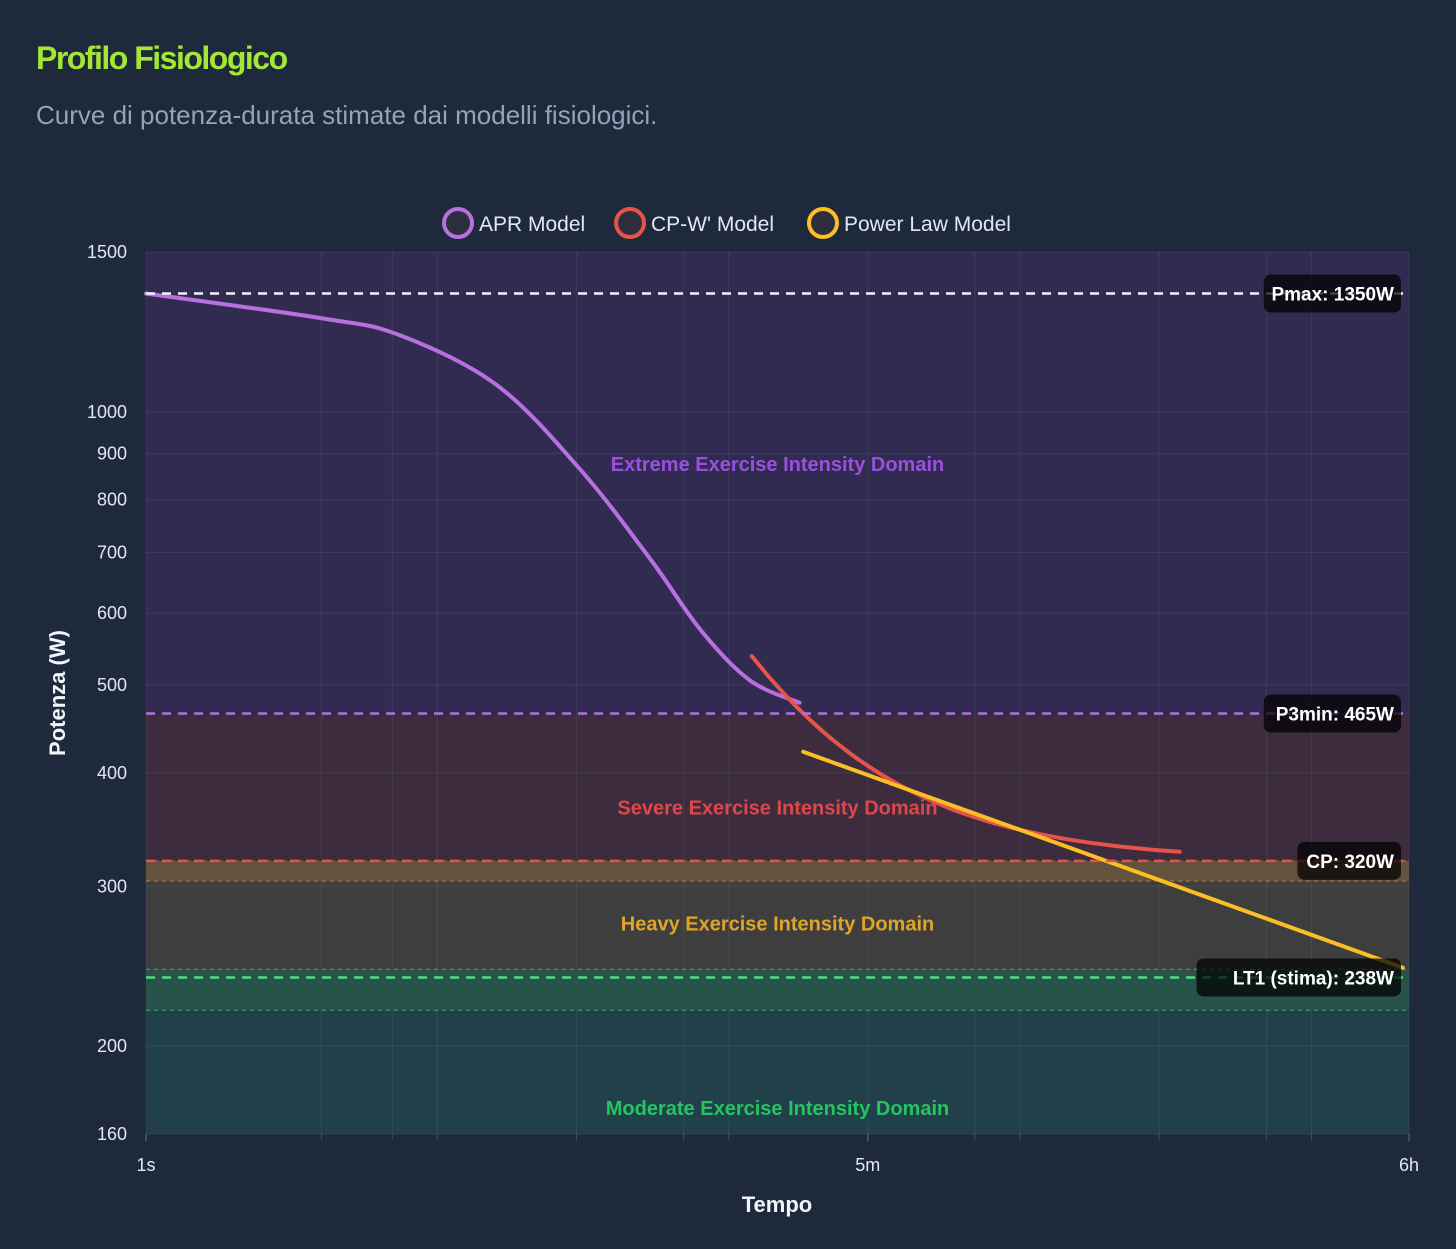 Image resolution: width=1456 pixels, height=1249 pixels. I want to click on y-tick-label: 800, so click(112, 500).